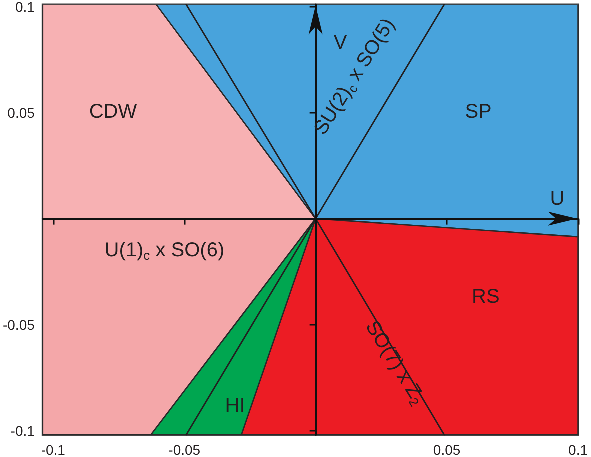 This screenshot has height=457, width=591. What do you see at coordinates (25, 7) in the screenshot?
I see `y-tick-label: 0.1` at bounding box center [25, 7].